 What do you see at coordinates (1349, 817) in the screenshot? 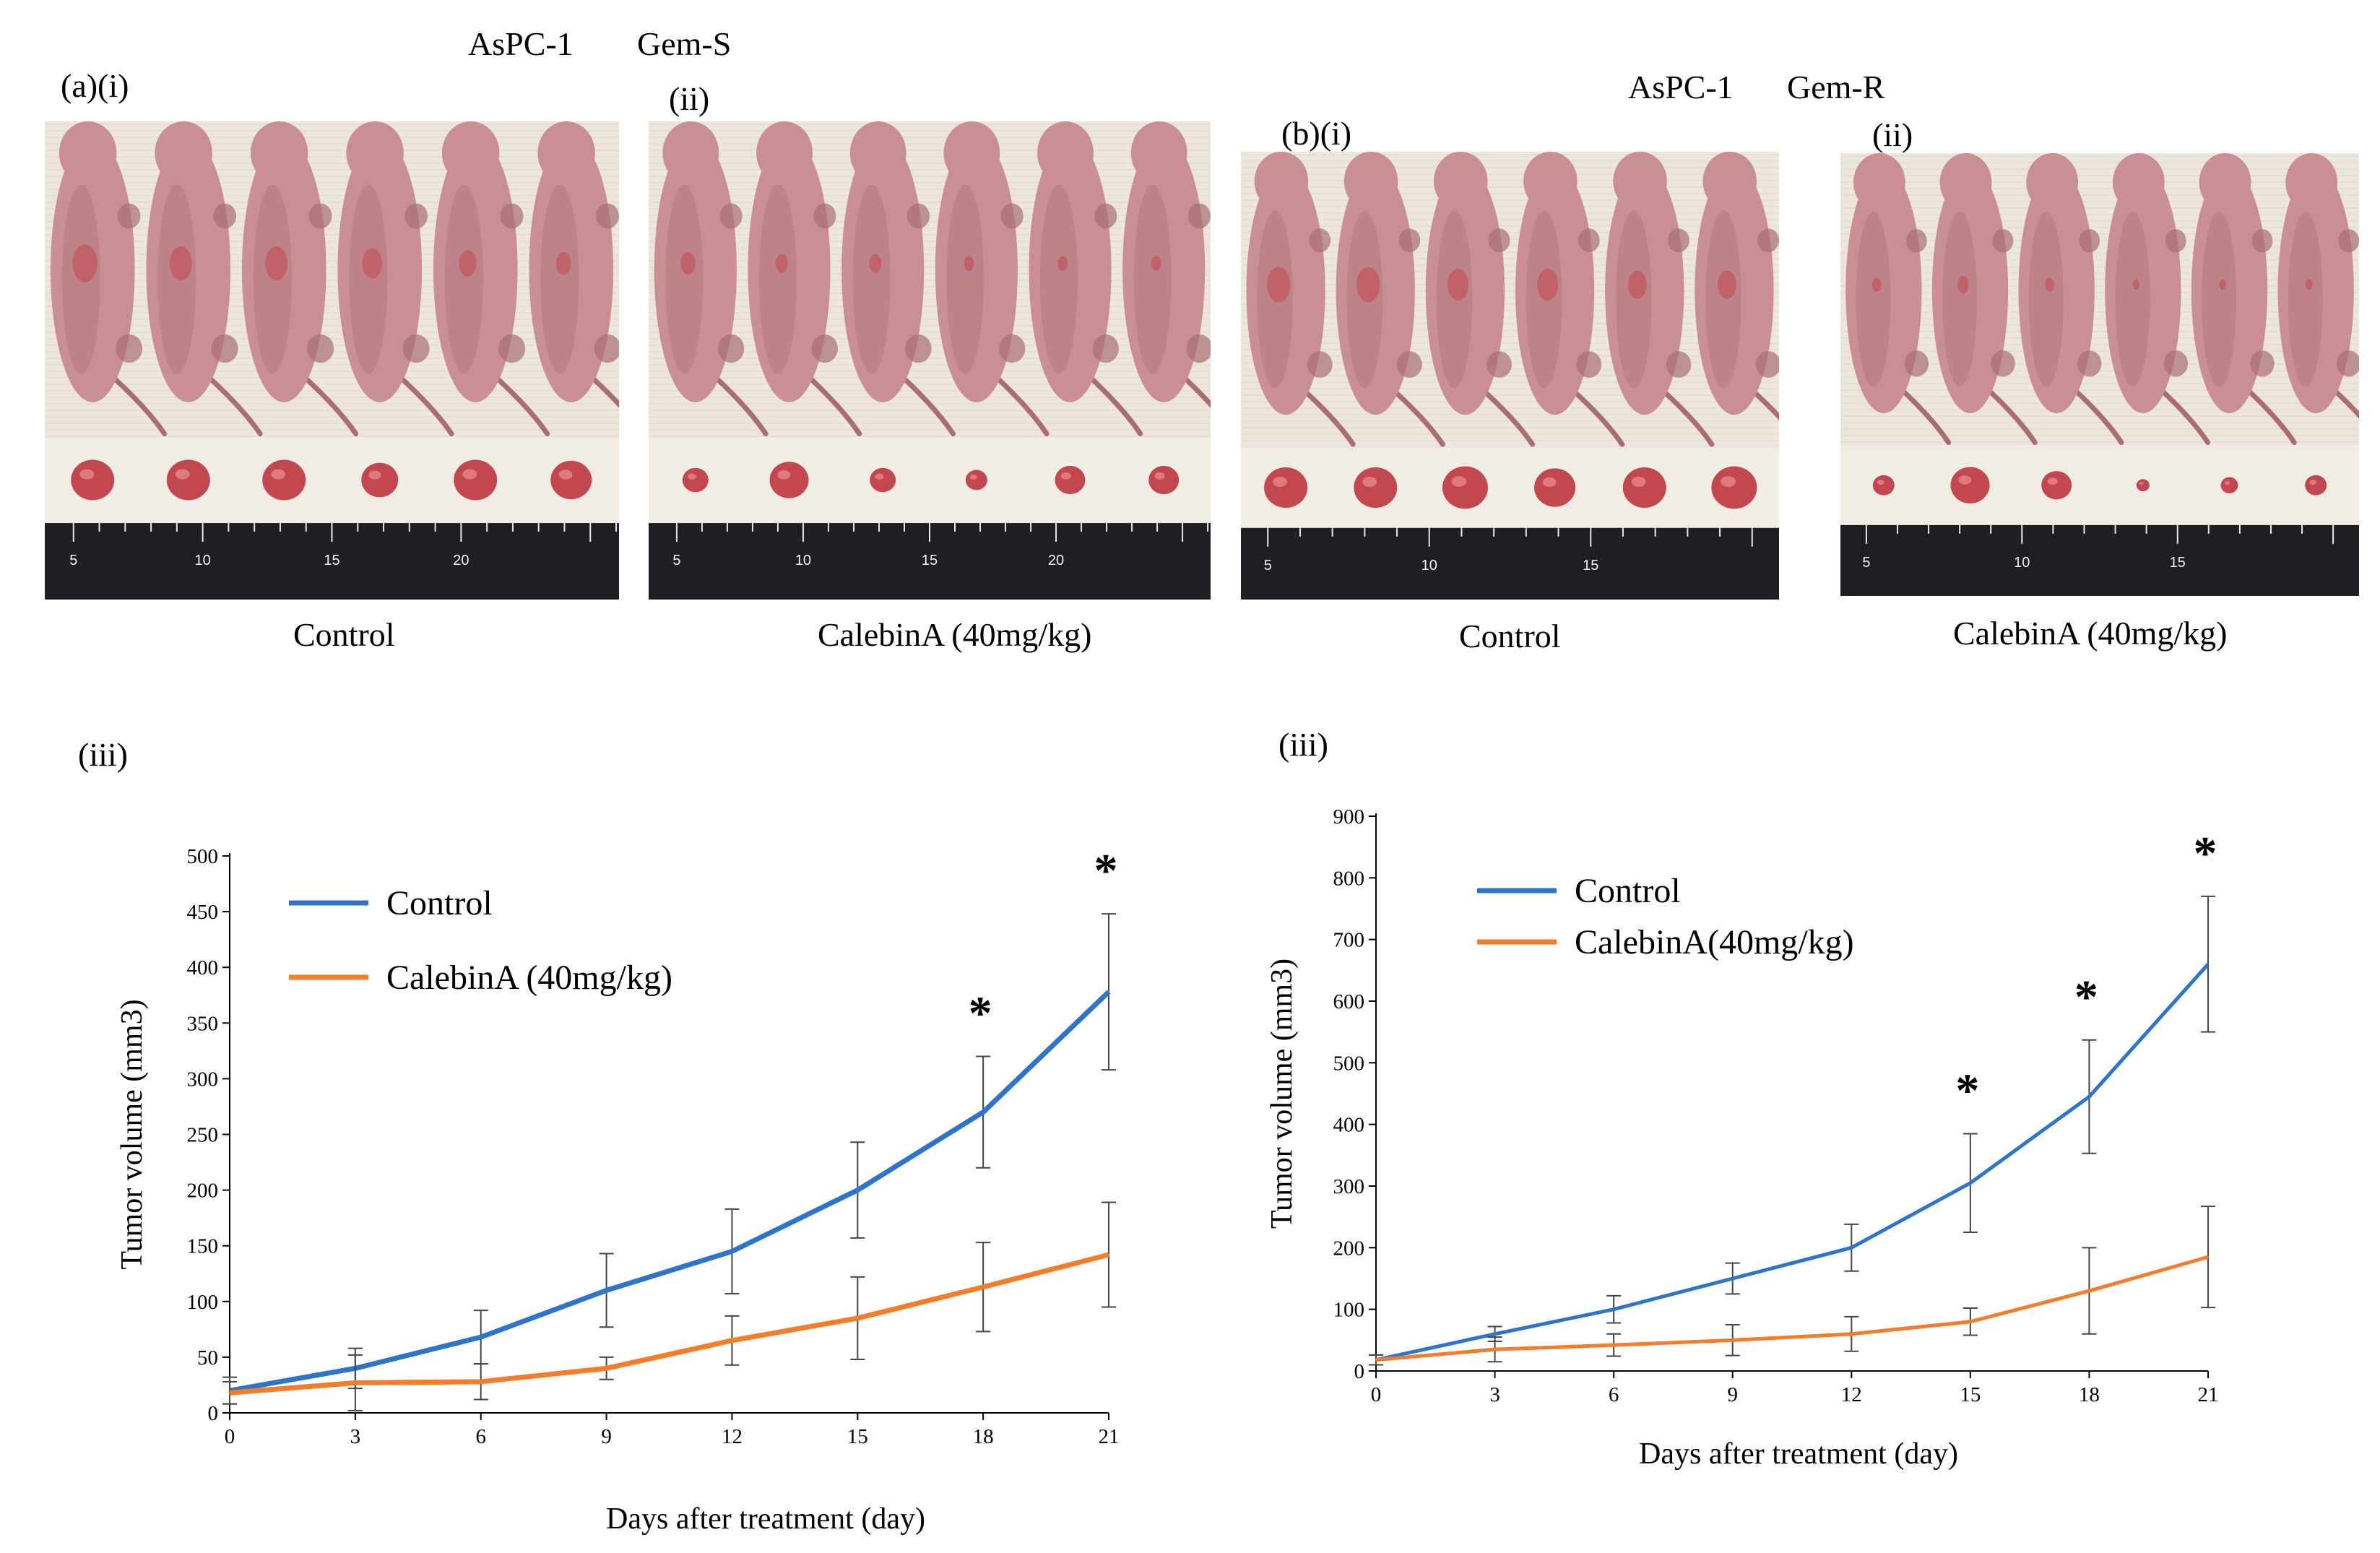
I see `y-tick-label: 900` at bounding box center [1349, 817].